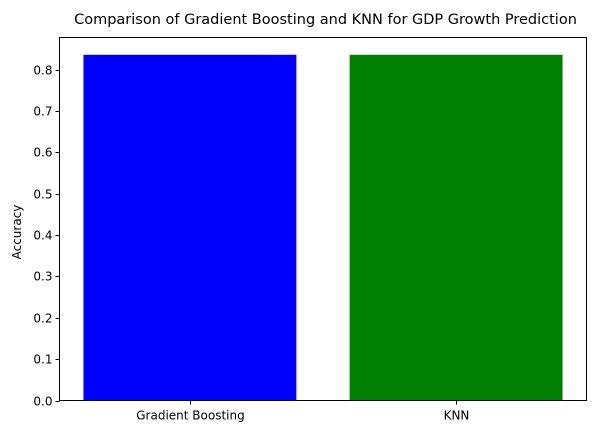 This screenshot has width=607, height=435. I want to click on y-axis-ticks: 0.0 0.1 0.2 0.3 0.4 0.5 0.6 0.7 0.8, so click(46, 236).